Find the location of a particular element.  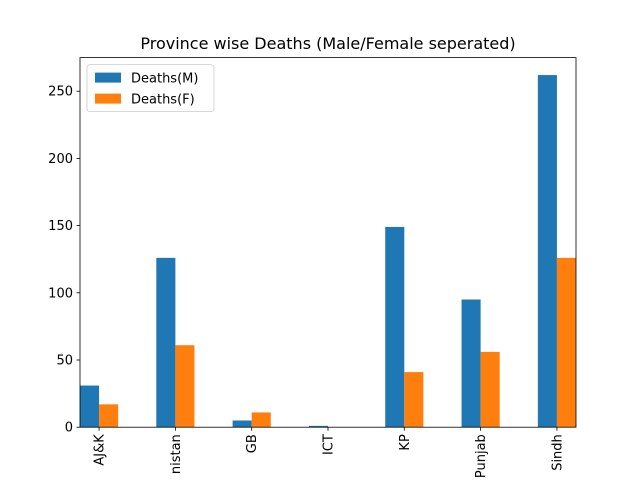

x-tick-label: nistan is located at coordinates (176, 454).